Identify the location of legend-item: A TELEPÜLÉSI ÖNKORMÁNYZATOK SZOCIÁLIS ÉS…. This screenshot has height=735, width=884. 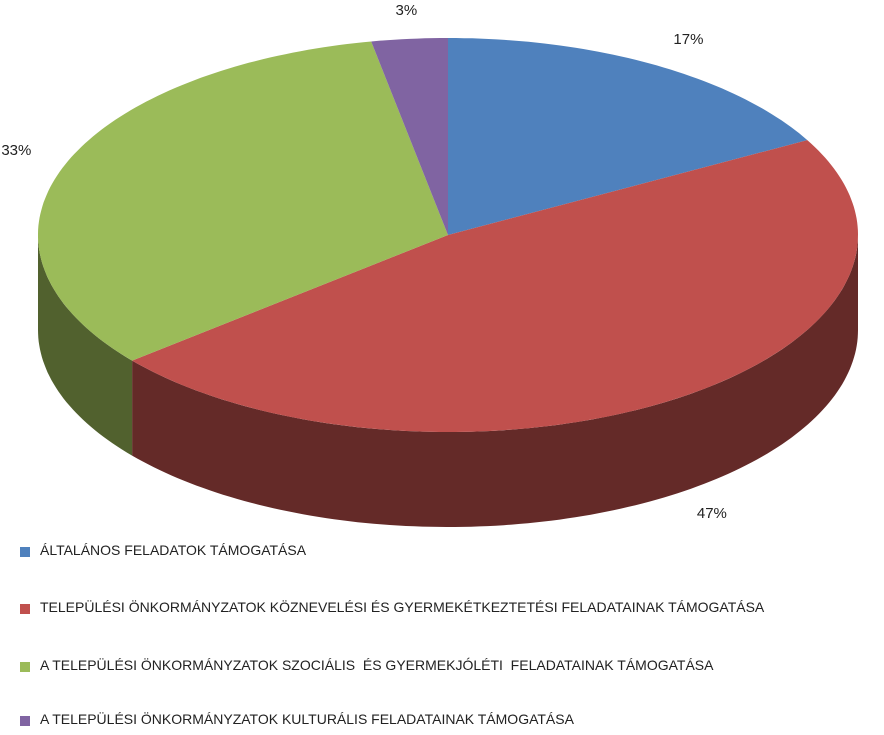
(445, 667).